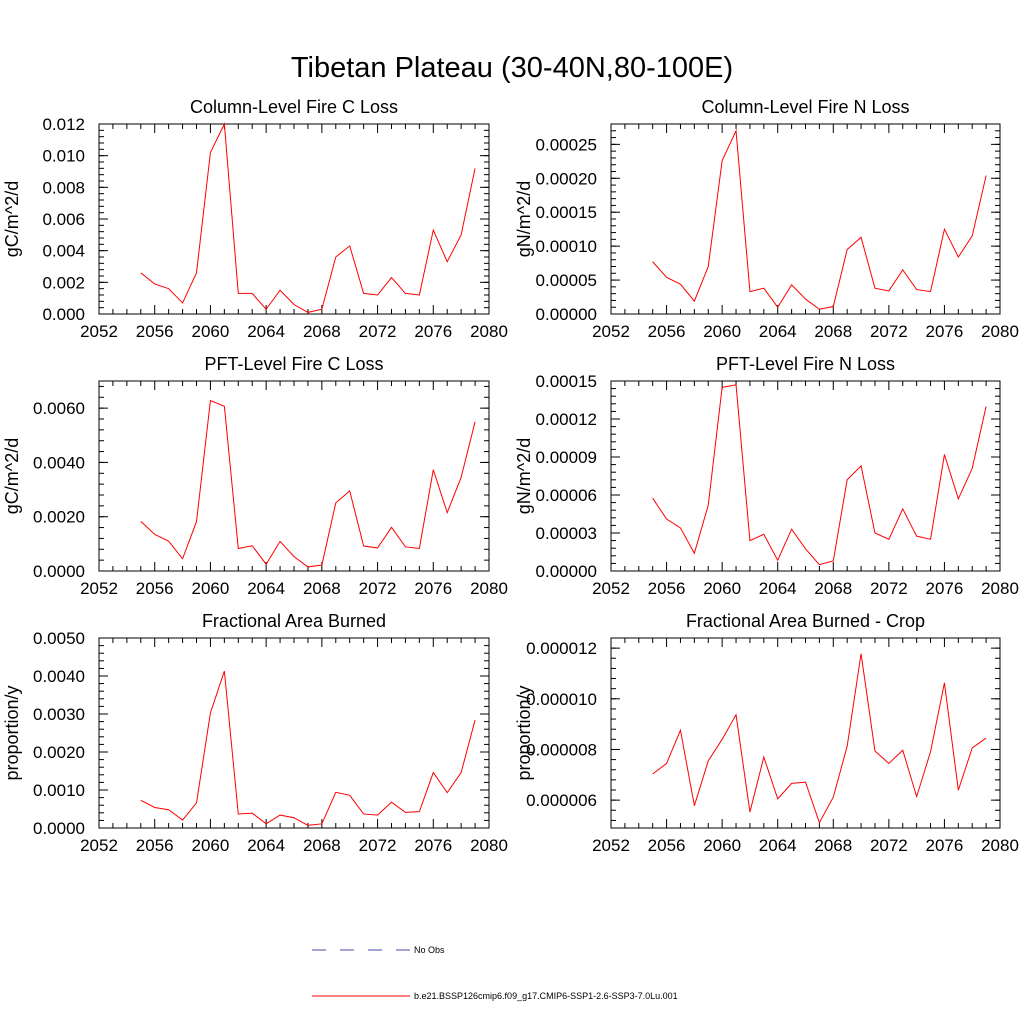  What do you see at coordinates (63, 187) in the screenshot?
I see `y-tick-label: 0.008` at bounding box center [63, 187].